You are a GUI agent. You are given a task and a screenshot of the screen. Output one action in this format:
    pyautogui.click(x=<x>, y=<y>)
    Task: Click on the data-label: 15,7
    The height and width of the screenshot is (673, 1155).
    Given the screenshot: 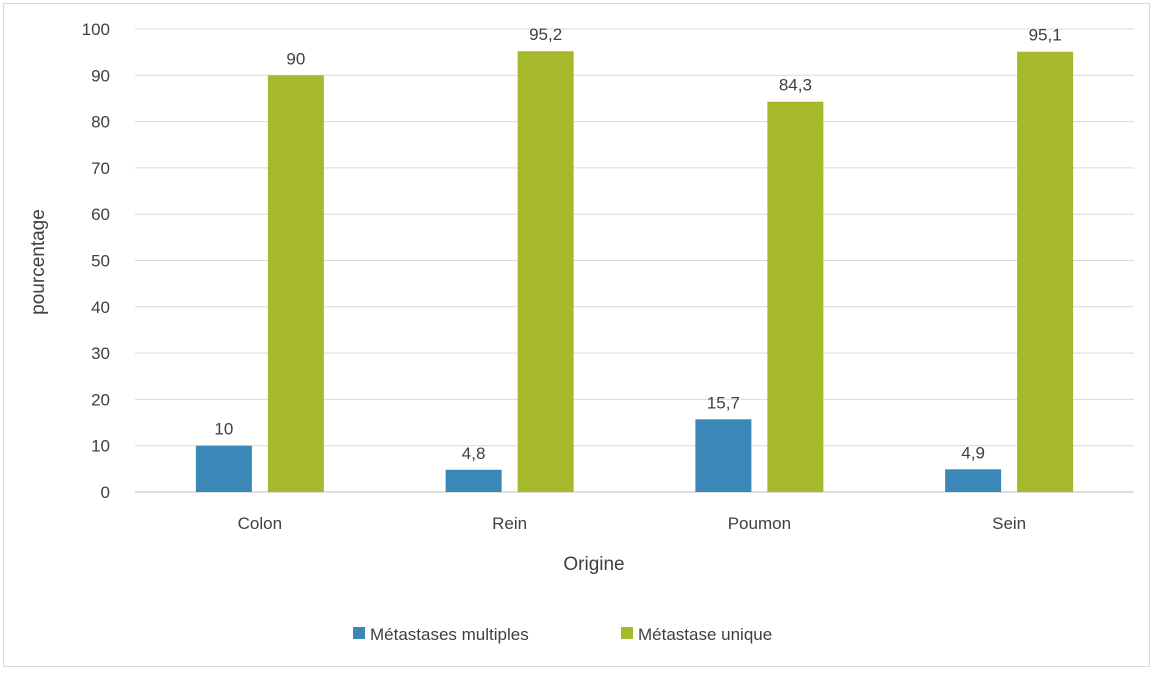 What is the action you would take?
    pyautogui.click(x=723, y=402)
    